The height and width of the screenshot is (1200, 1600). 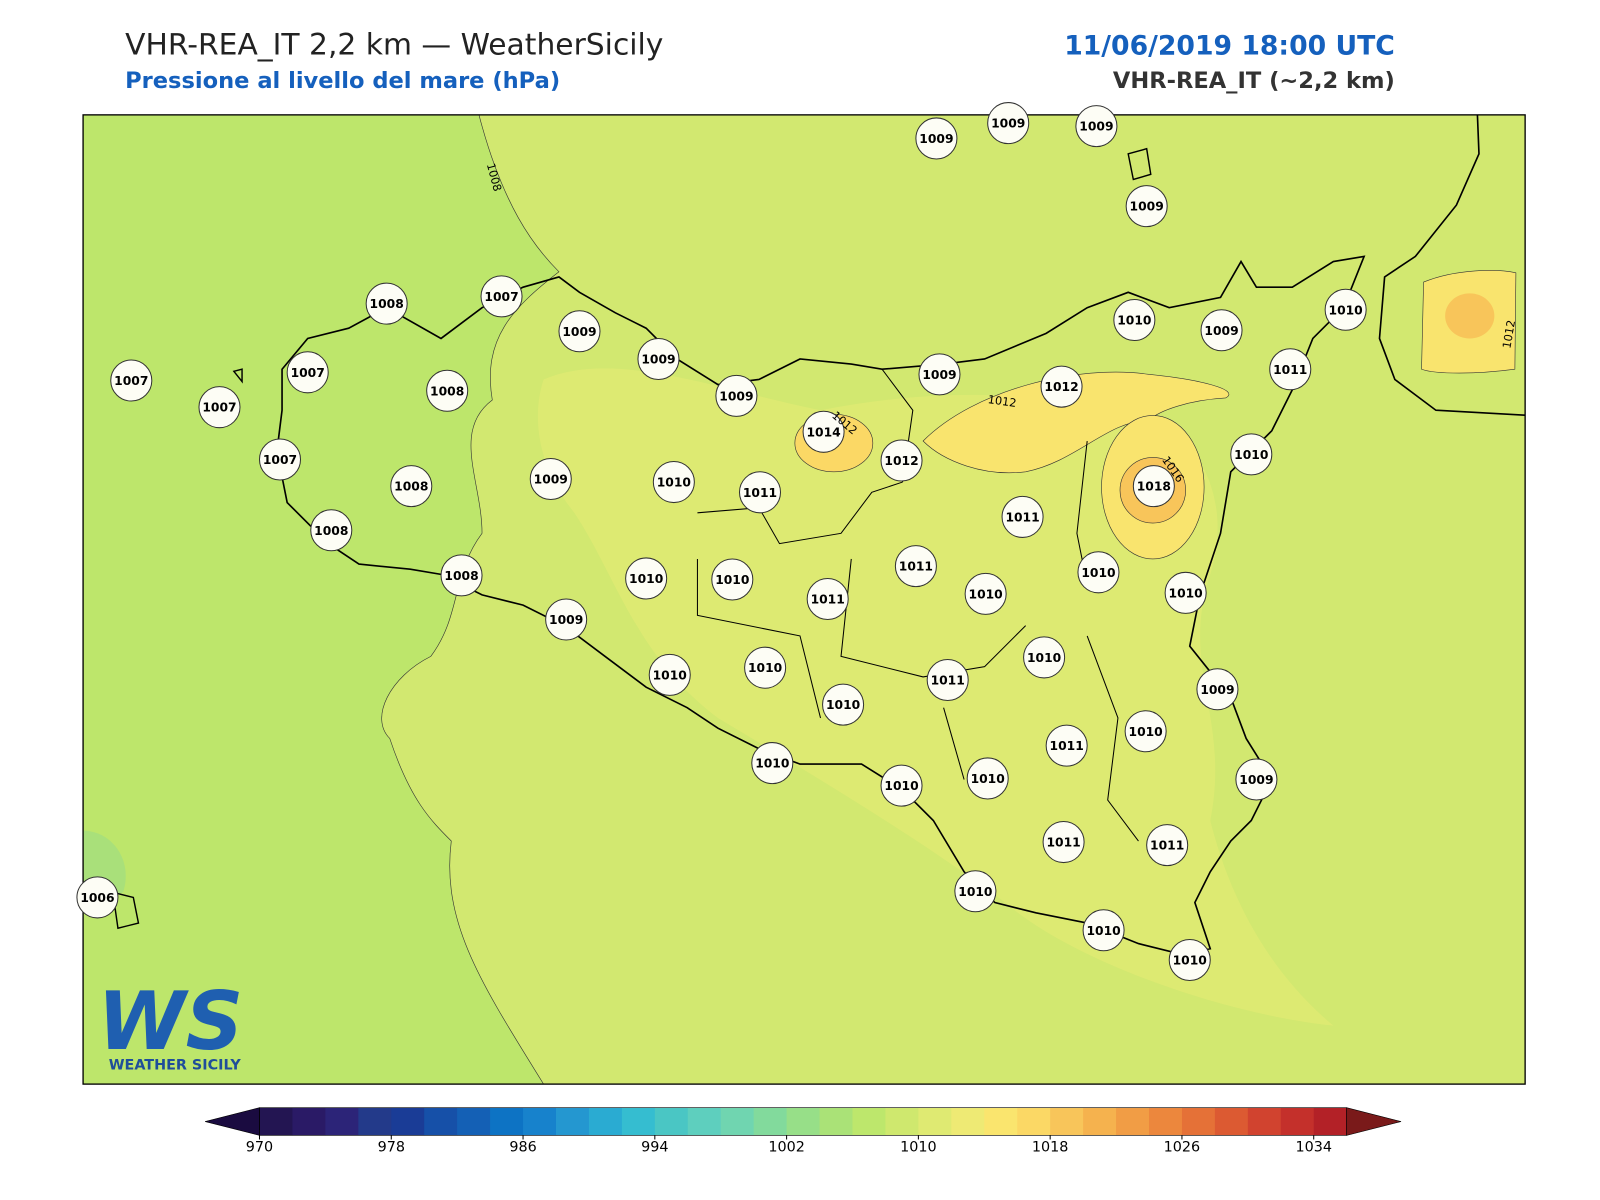 I want to click on logo: WS WEATHER SICILY, so click(x=170, y=1024).